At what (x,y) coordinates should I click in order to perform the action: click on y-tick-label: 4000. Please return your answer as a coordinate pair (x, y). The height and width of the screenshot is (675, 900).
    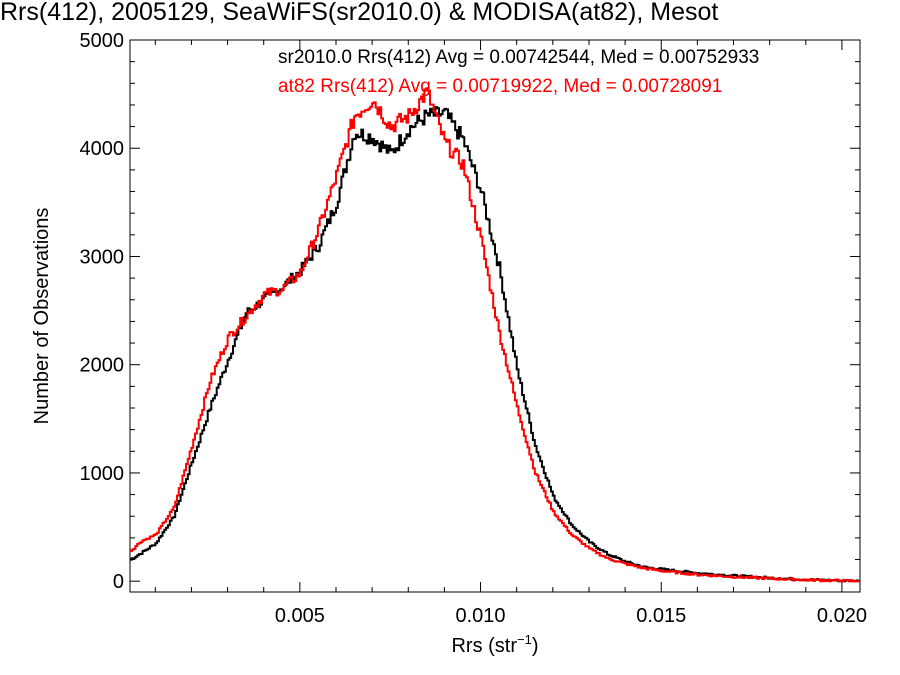
    Looking at the image, I should click on (102, 149).